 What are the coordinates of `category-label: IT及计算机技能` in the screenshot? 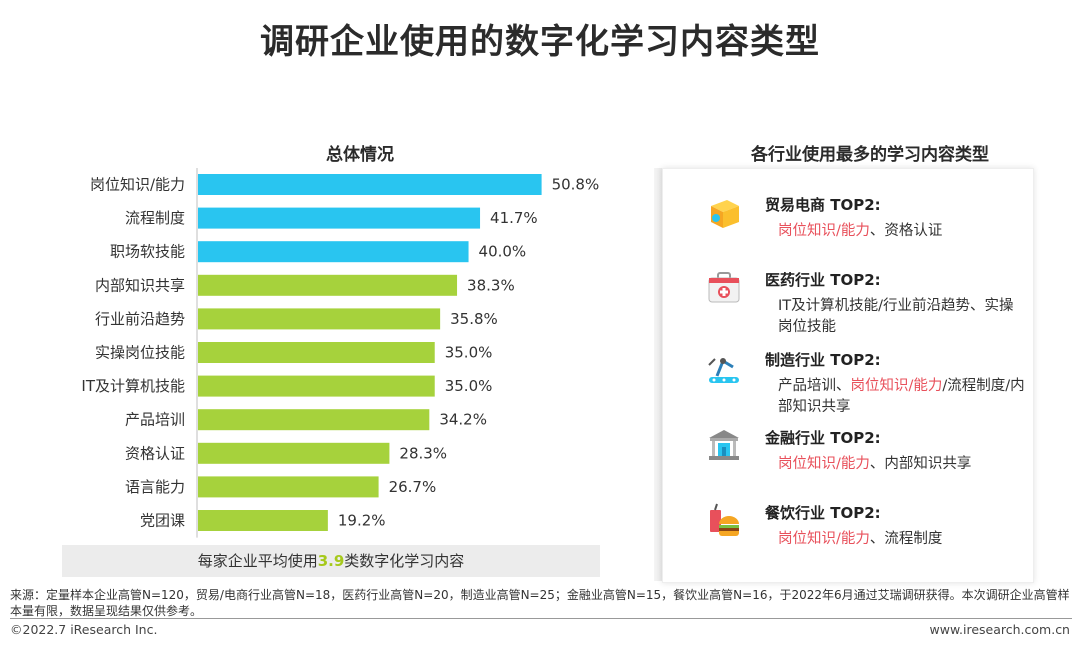 It's located at (133, 386).